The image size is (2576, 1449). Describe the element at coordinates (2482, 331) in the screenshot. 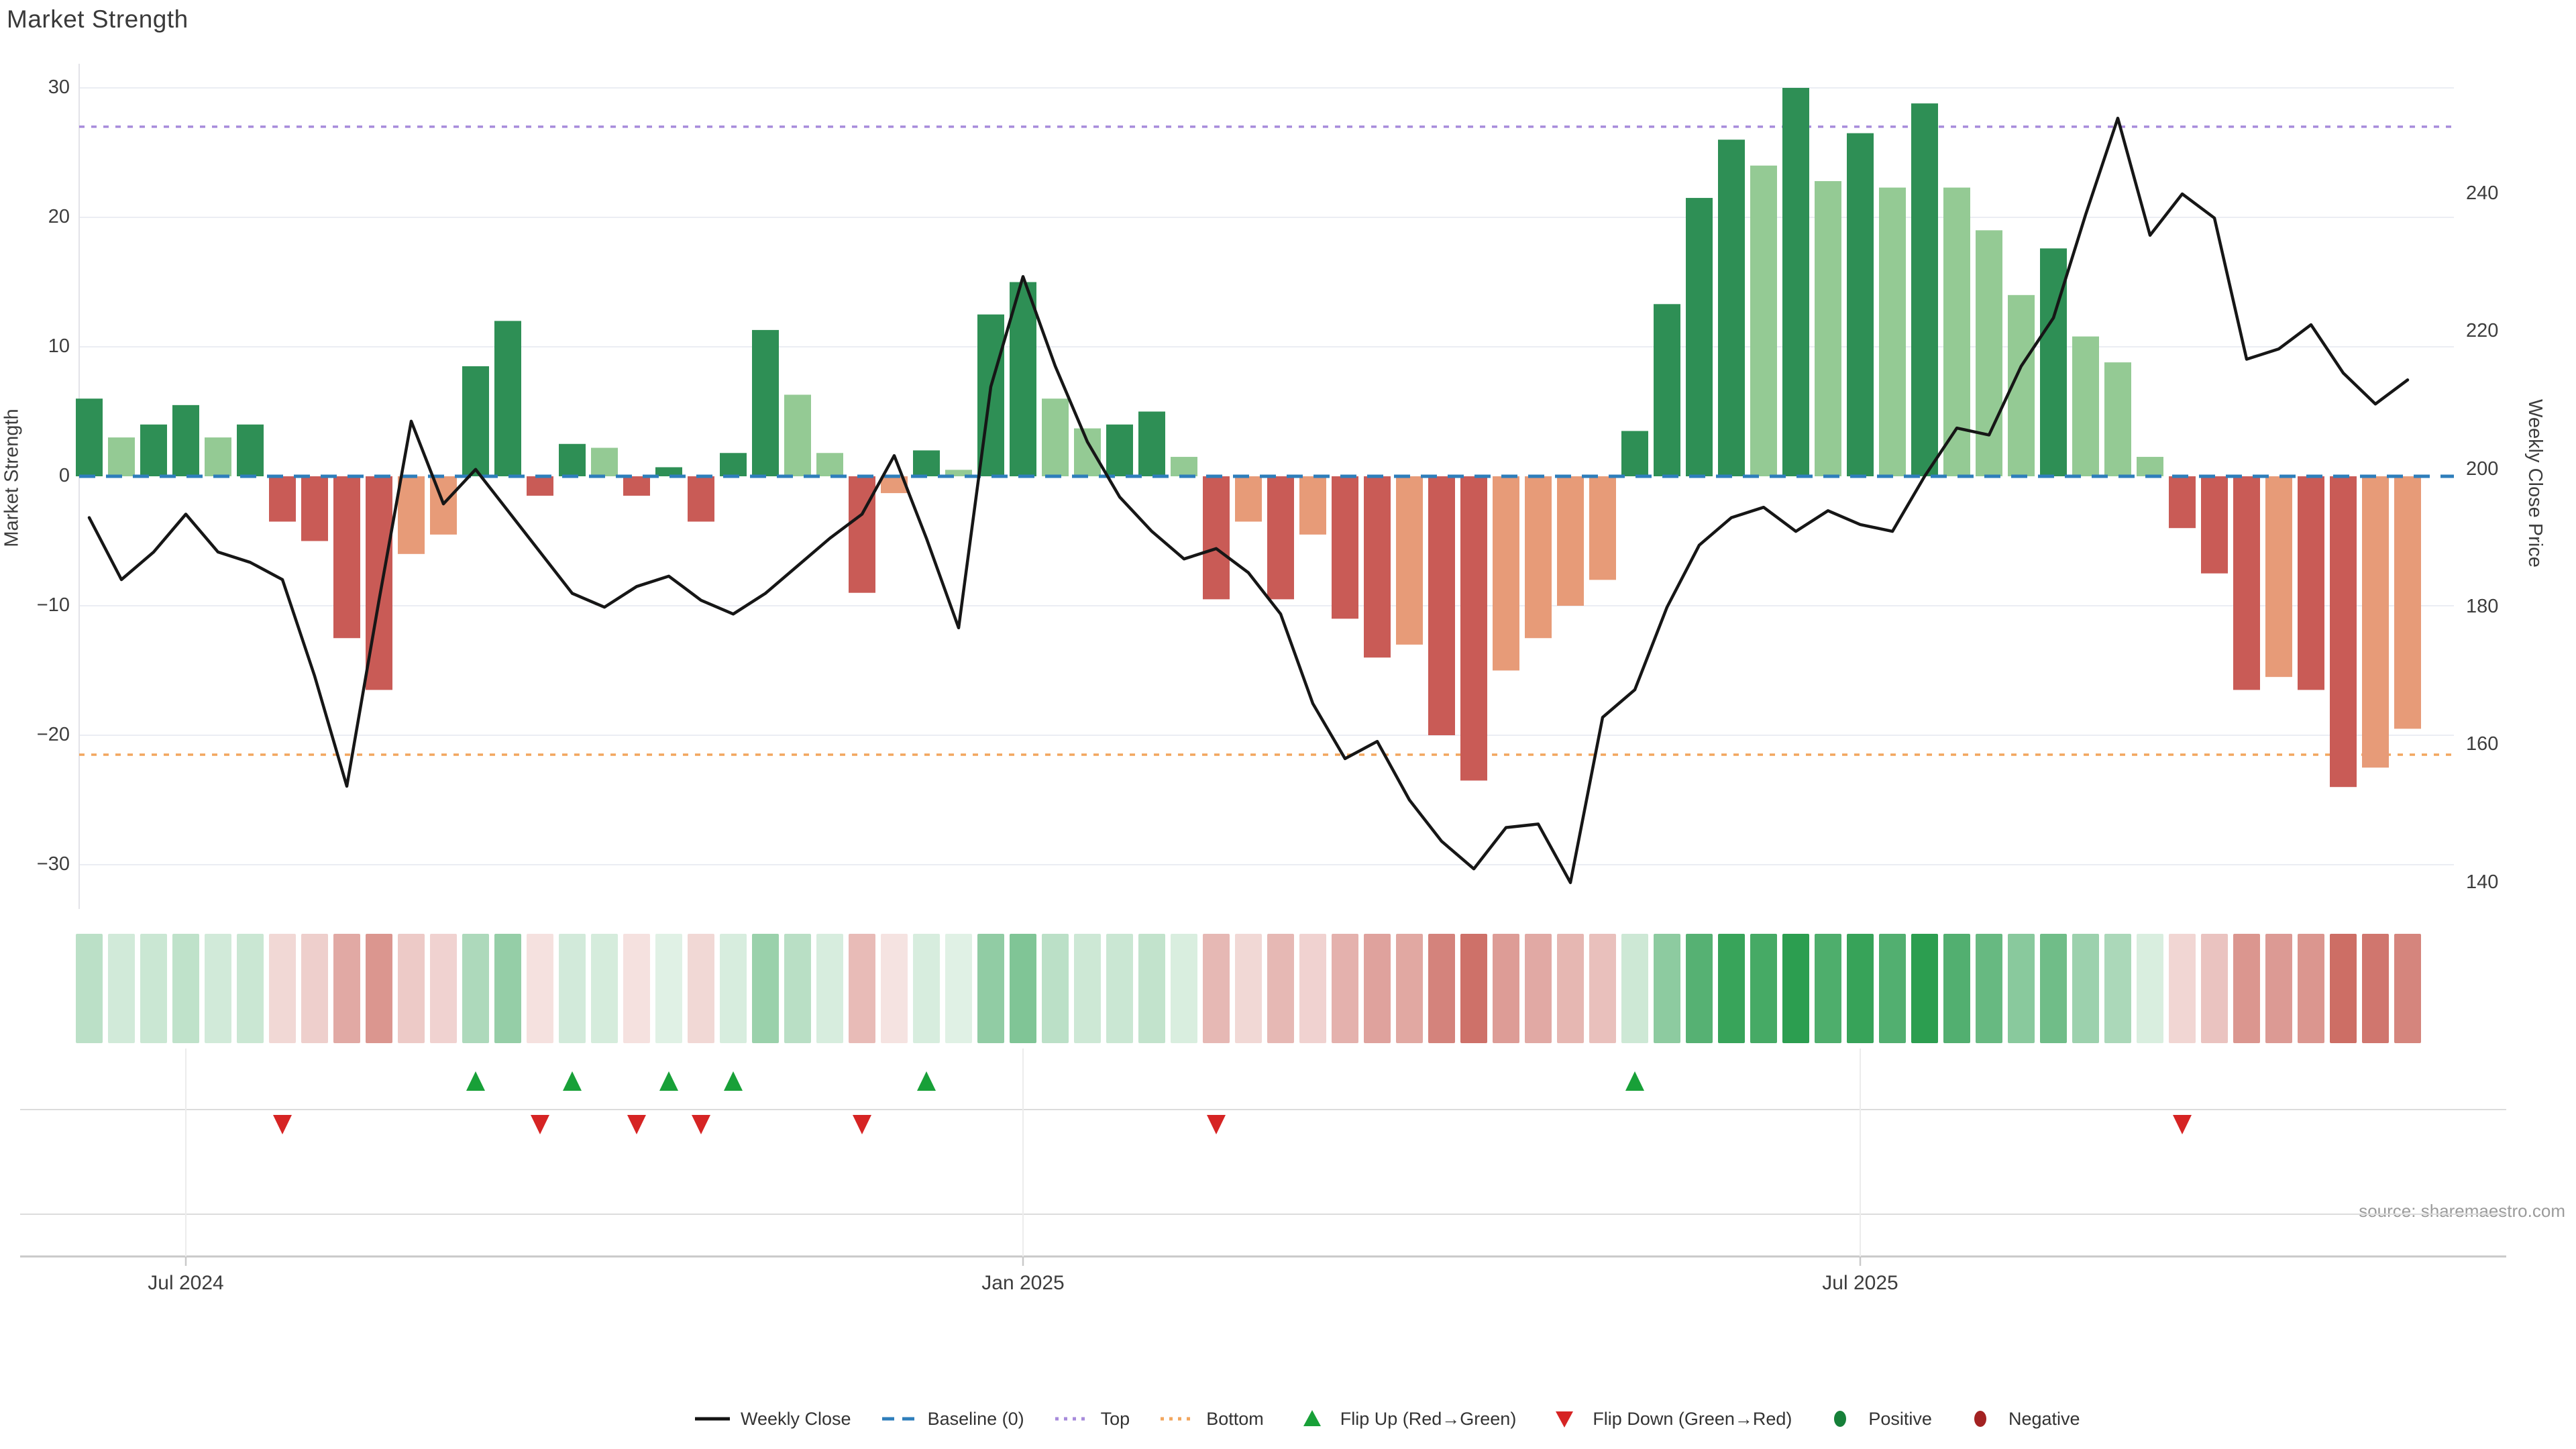

I see `y-tick-label-right: 220` at that location.